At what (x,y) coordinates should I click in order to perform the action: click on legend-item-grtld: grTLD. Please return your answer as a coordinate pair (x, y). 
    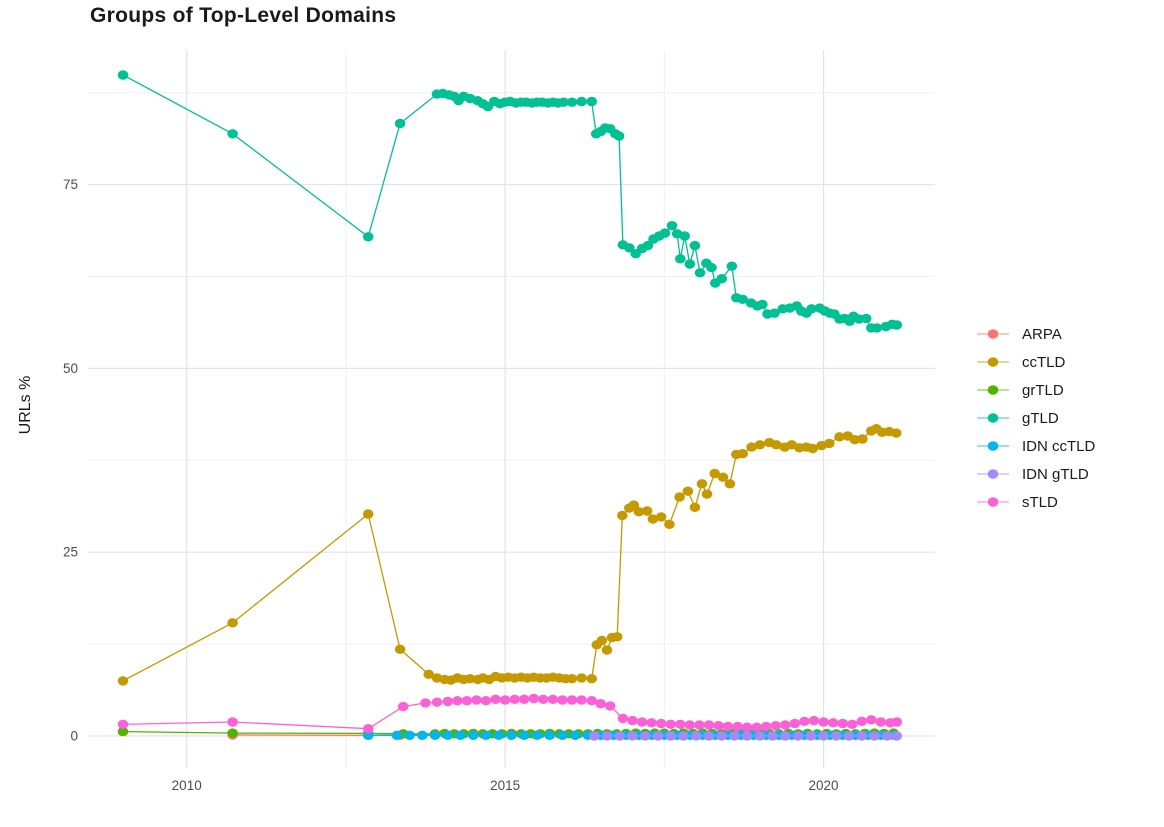
    Looking at the image, I should click on (1034, 390).